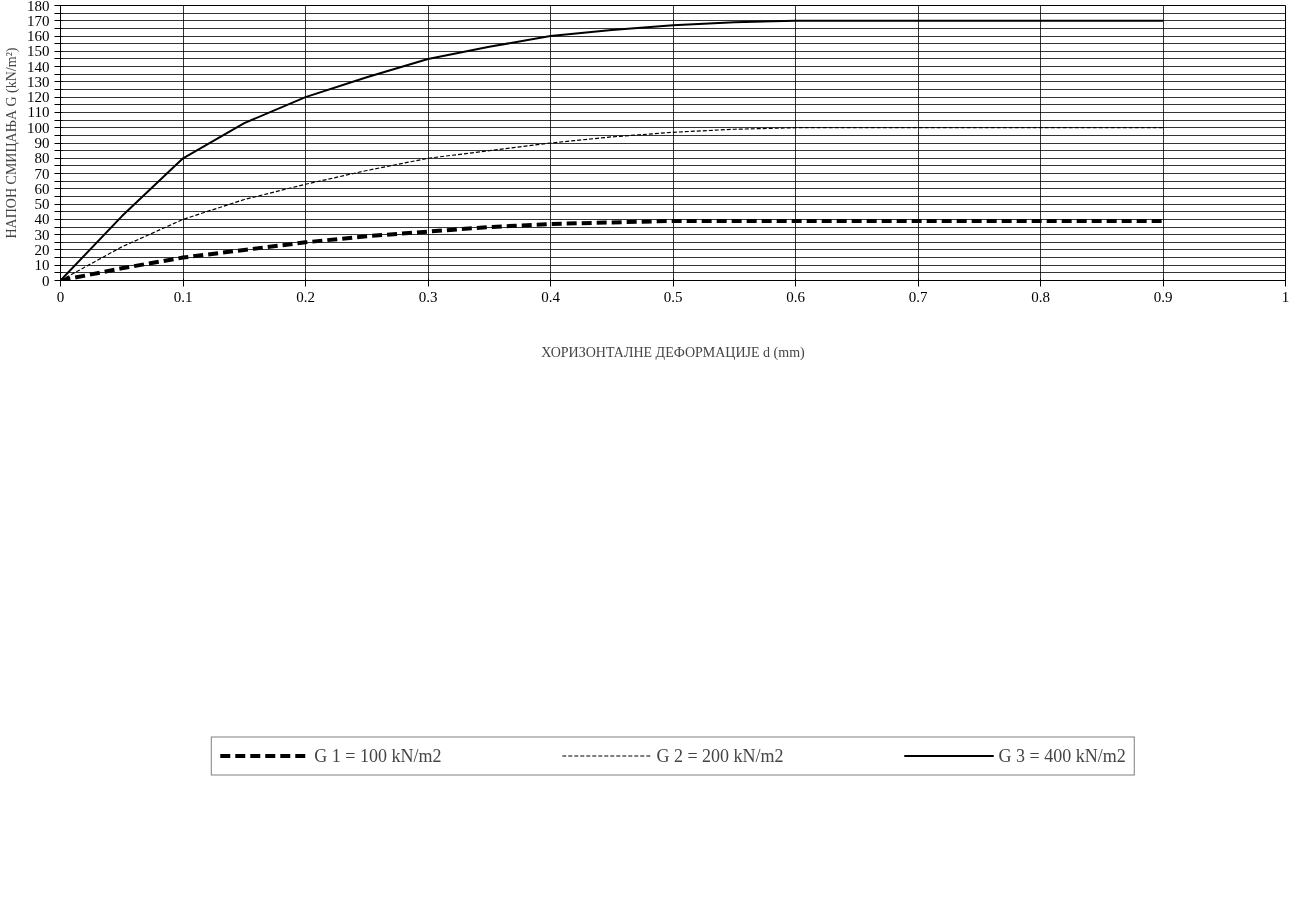  I want to click on y-tick-label: 90, so click(42, 143).